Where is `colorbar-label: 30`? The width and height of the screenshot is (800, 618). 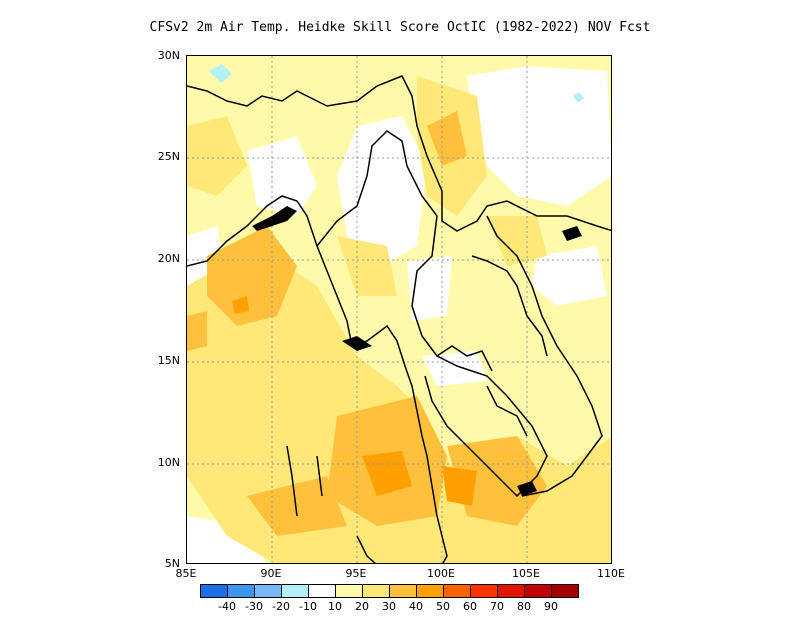
colorbar-label: 30 is located at coordinates (389, 606).